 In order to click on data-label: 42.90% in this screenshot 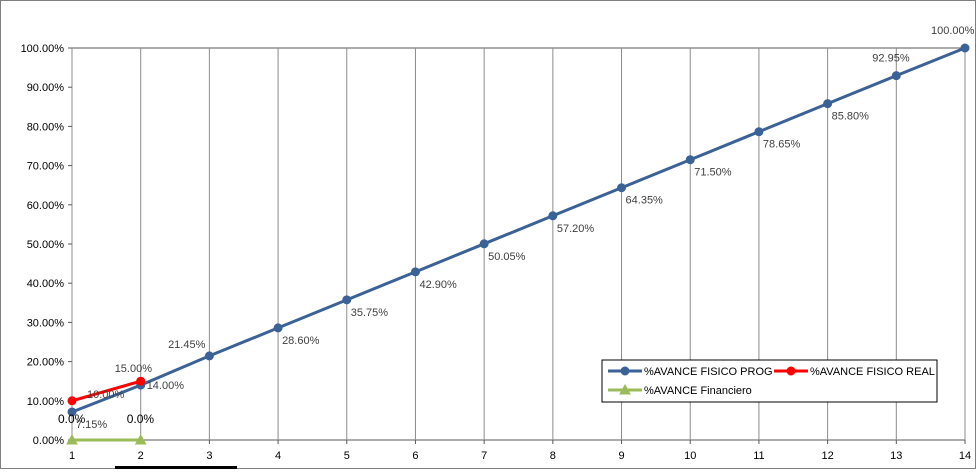, I will do `click(438, 285)`.